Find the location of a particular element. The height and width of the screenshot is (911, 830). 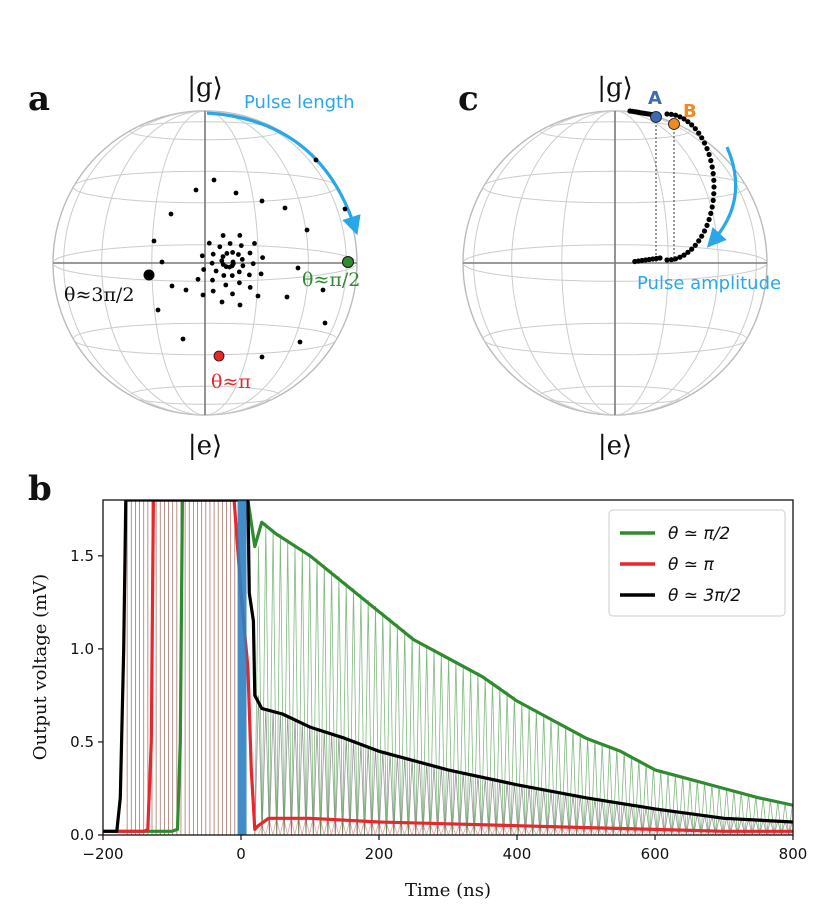

legend: θ ≃ π/2 θ ≃ π θ ≃ 3π/2 is located at coordinates (697, 563).